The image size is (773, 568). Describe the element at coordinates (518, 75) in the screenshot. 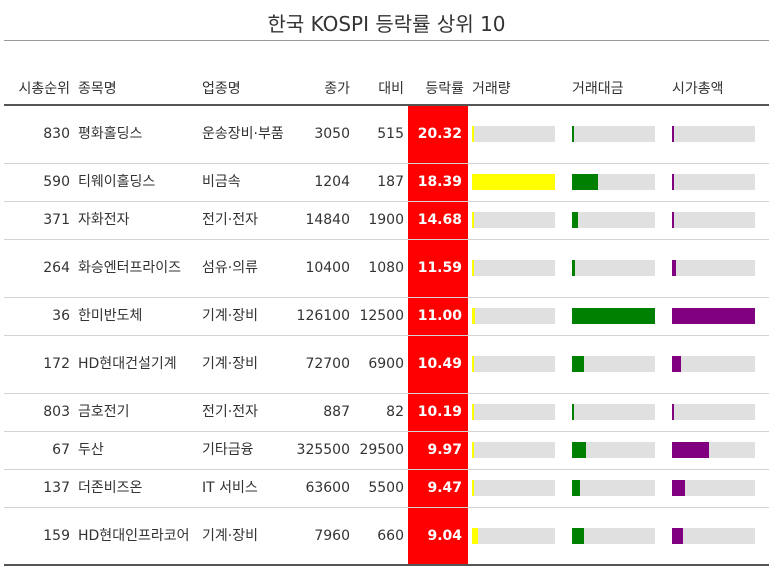

I see `header-volume: 거래량` at that location.